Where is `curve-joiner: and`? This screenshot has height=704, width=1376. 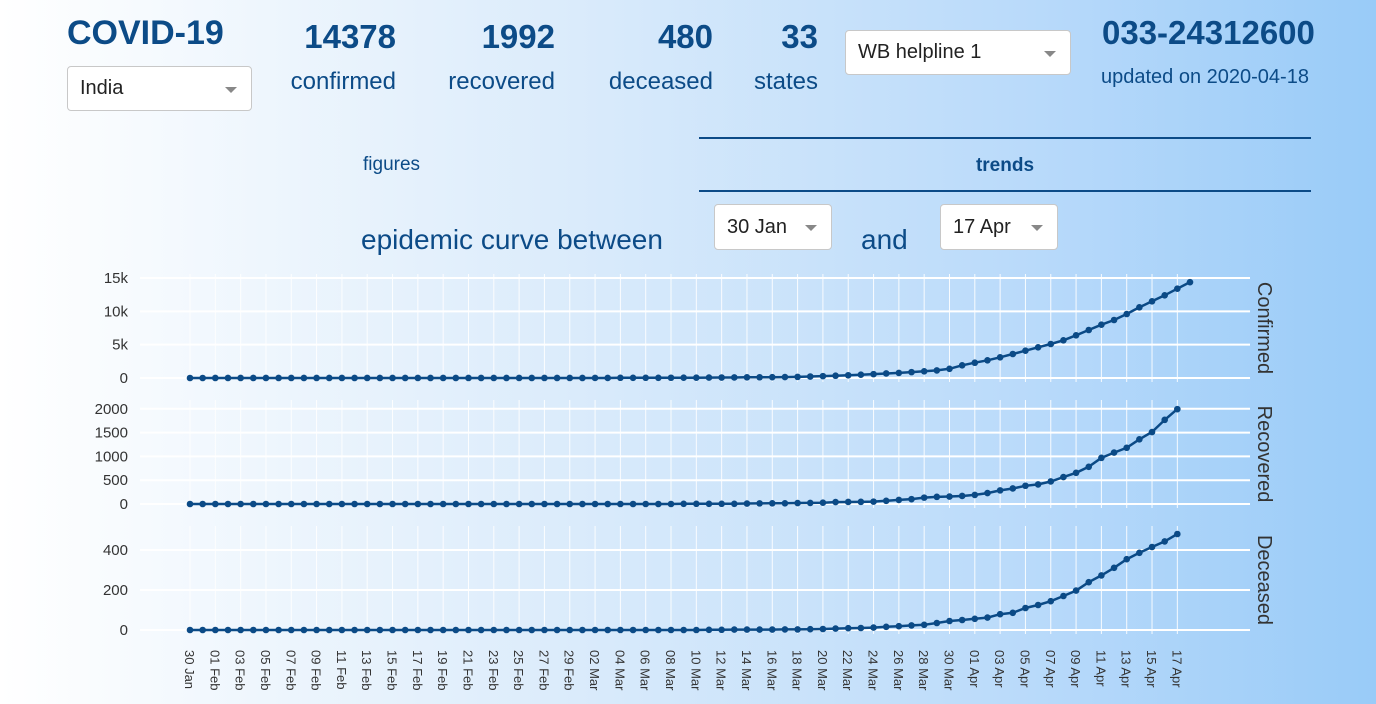
curve-joiner: and is located at coordinates (884, 239).